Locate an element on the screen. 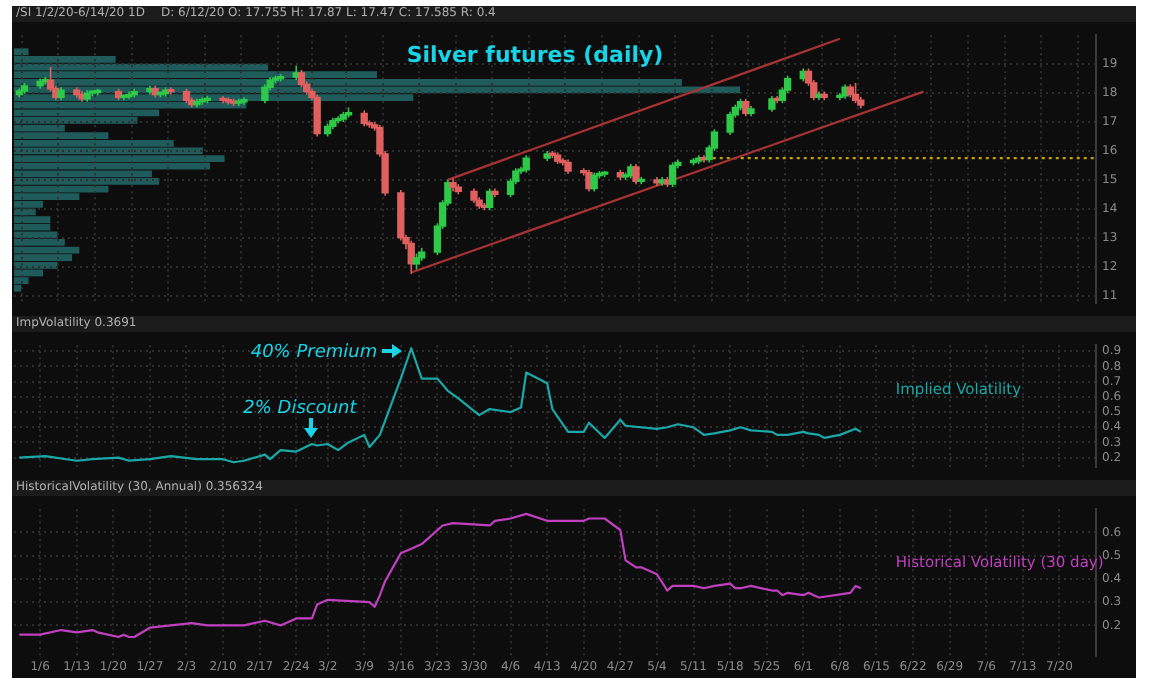 The image size is (1164, 680). chart-title: Silver futures (daily) is located at coordinates (535, 54).